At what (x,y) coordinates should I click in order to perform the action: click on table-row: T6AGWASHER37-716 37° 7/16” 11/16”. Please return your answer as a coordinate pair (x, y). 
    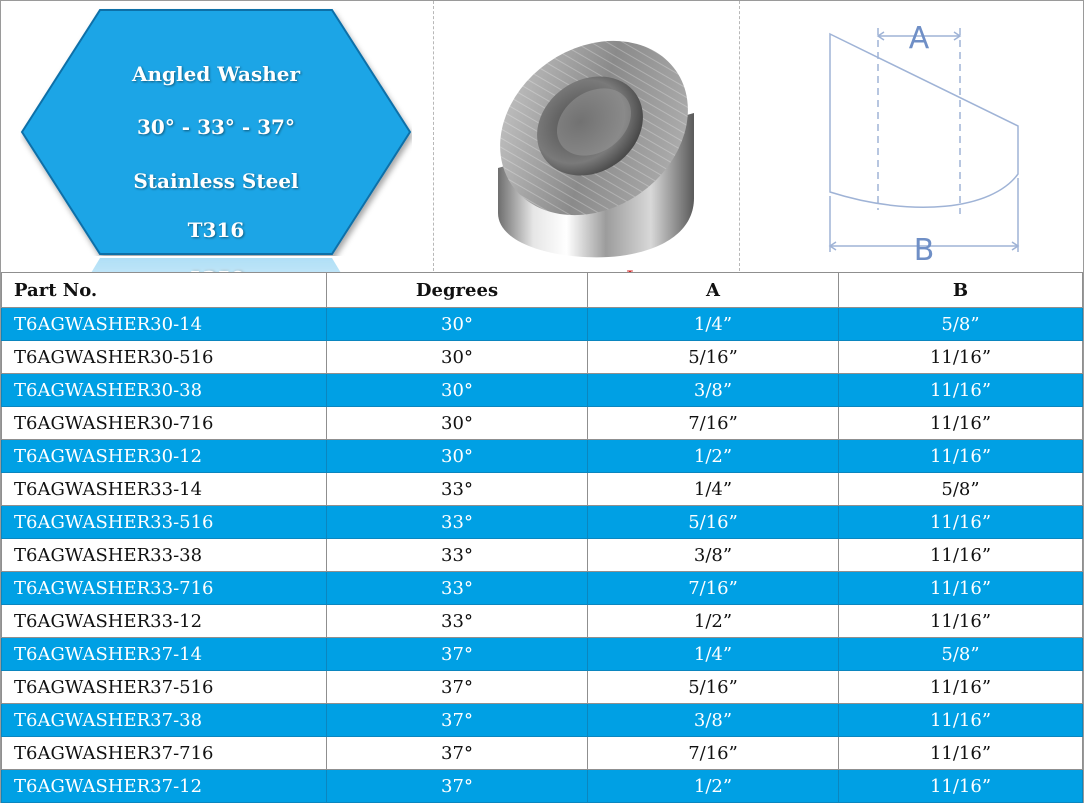
    Looking at the image, I should click on (542, 753).